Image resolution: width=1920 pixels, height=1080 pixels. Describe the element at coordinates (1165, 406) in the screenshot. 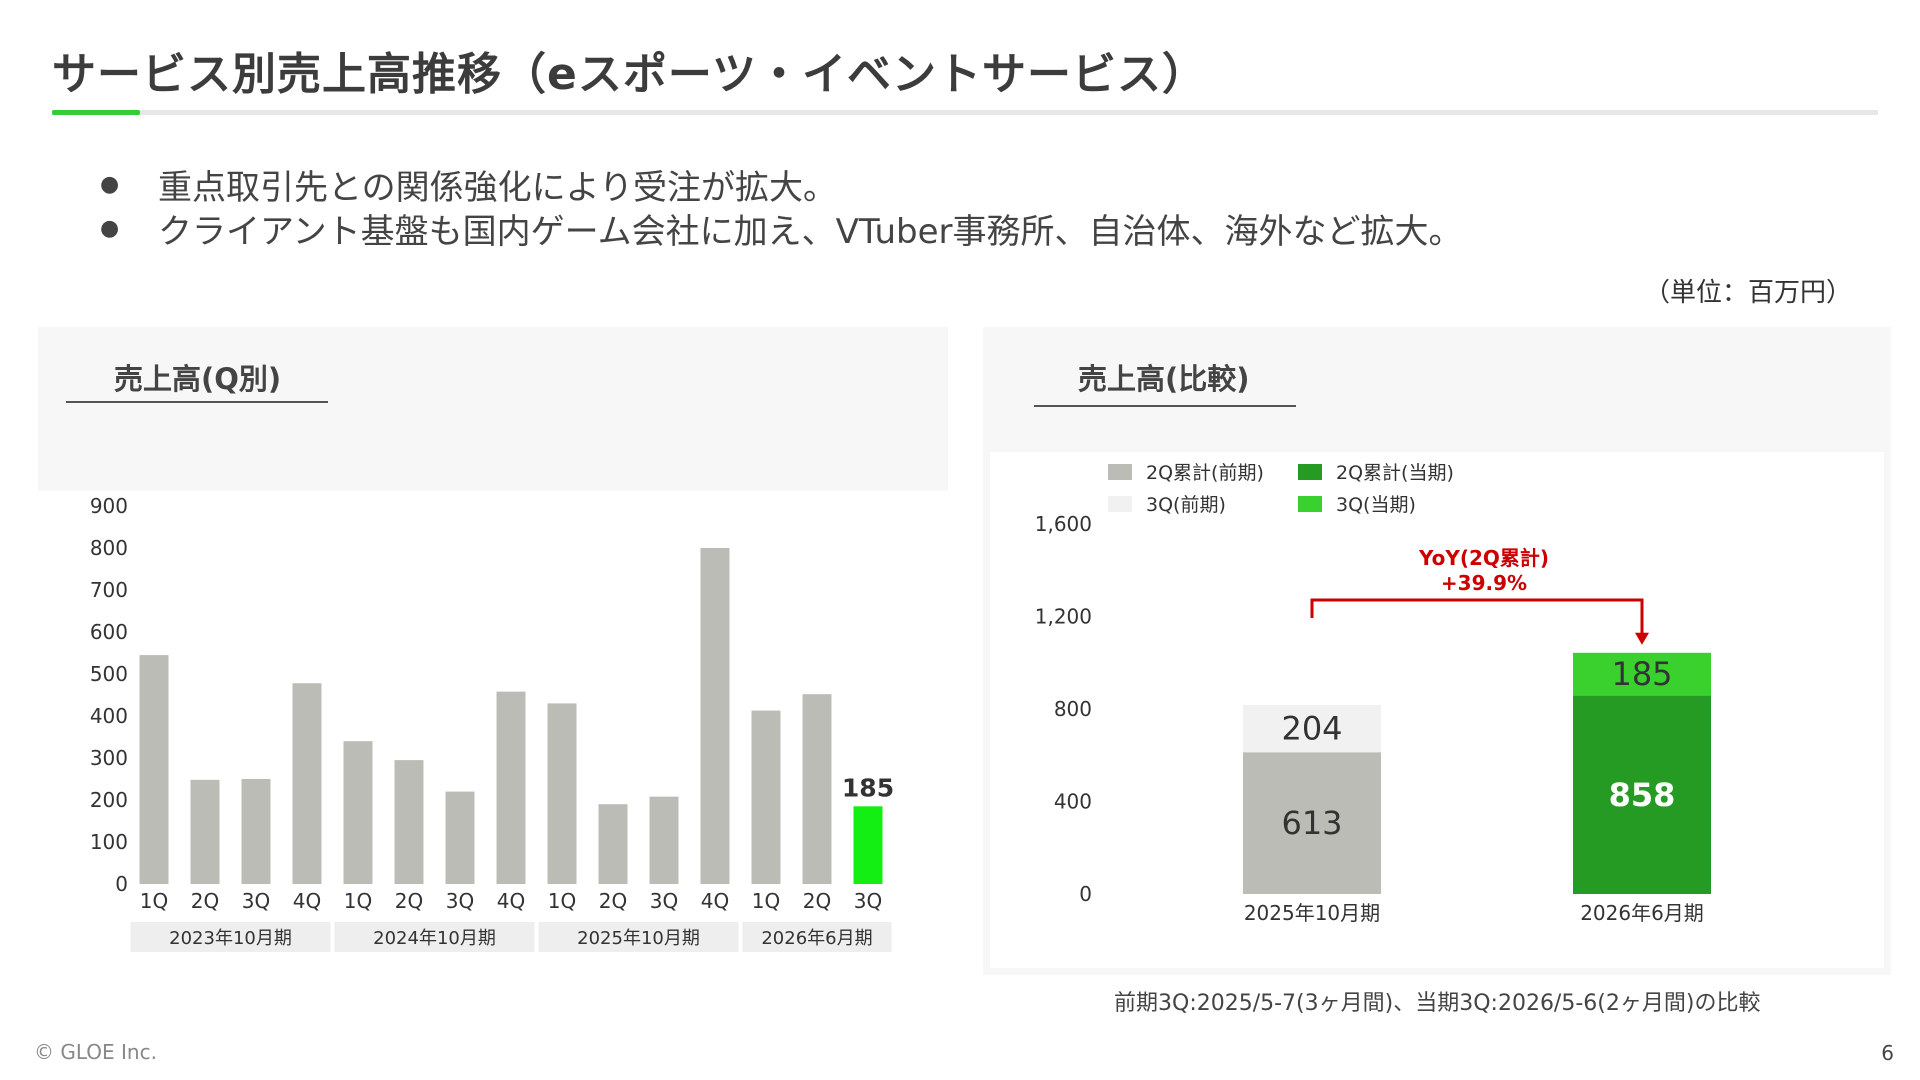

I see `comparison-chart-title-rule` at that location.